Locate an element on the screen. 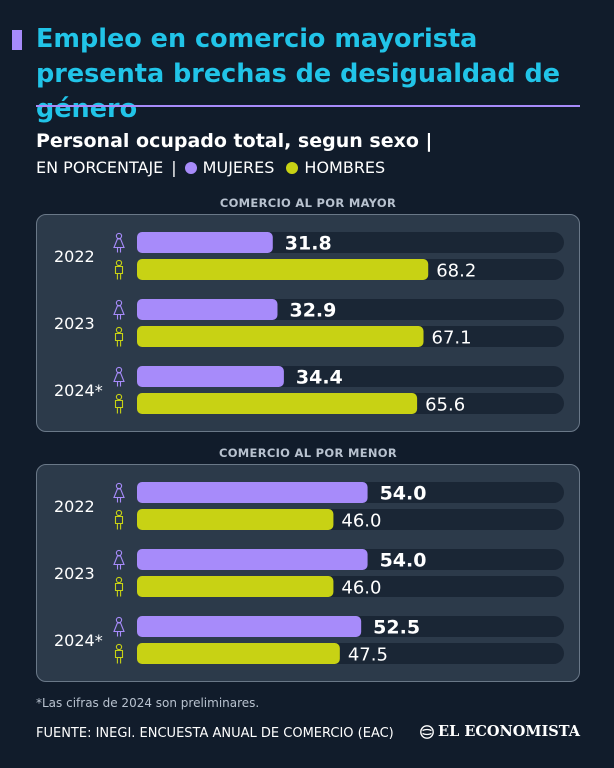  legend-item-women: MUJERES is located at coordinates (229, 167).